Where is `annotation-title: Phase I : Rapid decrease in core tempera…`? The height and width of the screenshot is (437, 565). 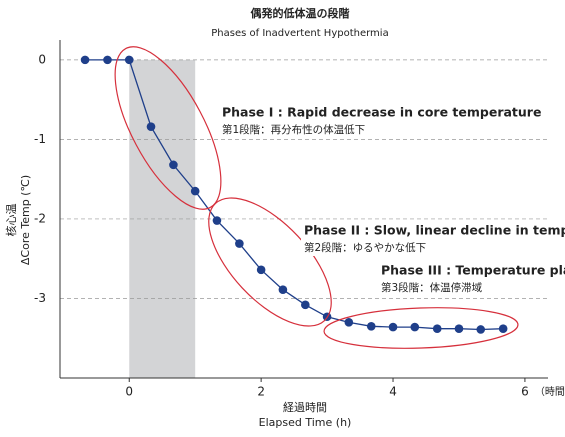 annotation-title: Phase I : Rapid decrease in core tempera… is located at coordinates (381, 112).